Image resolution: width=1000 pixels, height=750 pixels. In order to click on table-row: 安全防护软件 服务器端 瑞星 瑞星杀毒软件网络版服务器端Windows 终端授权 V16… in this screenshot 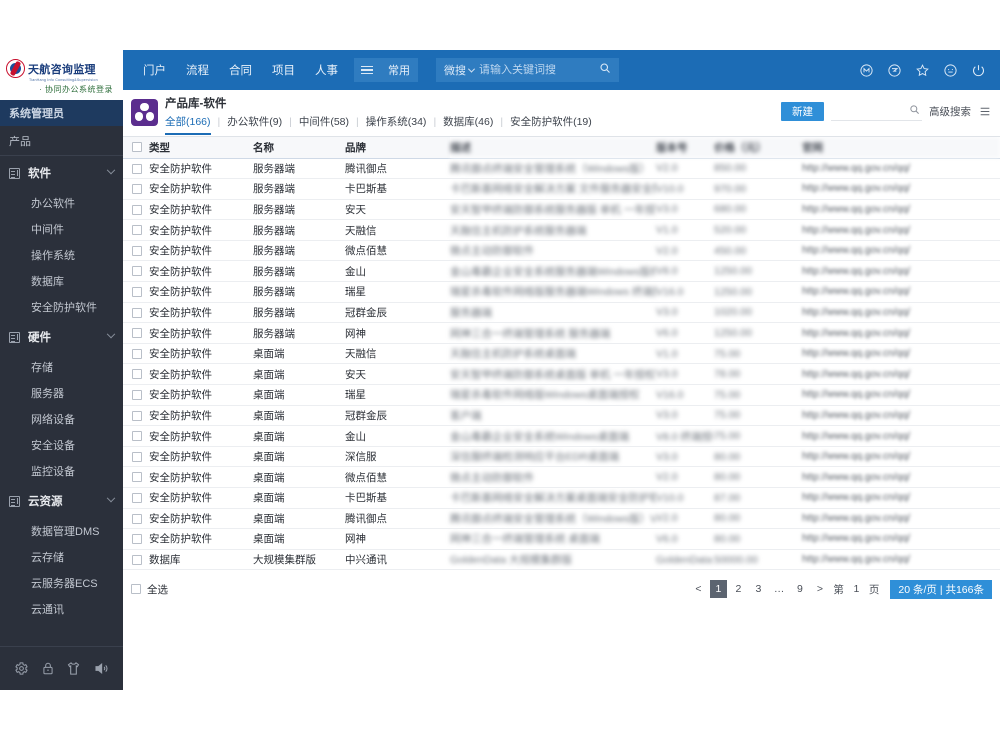, I will do `click(561, 292)`.